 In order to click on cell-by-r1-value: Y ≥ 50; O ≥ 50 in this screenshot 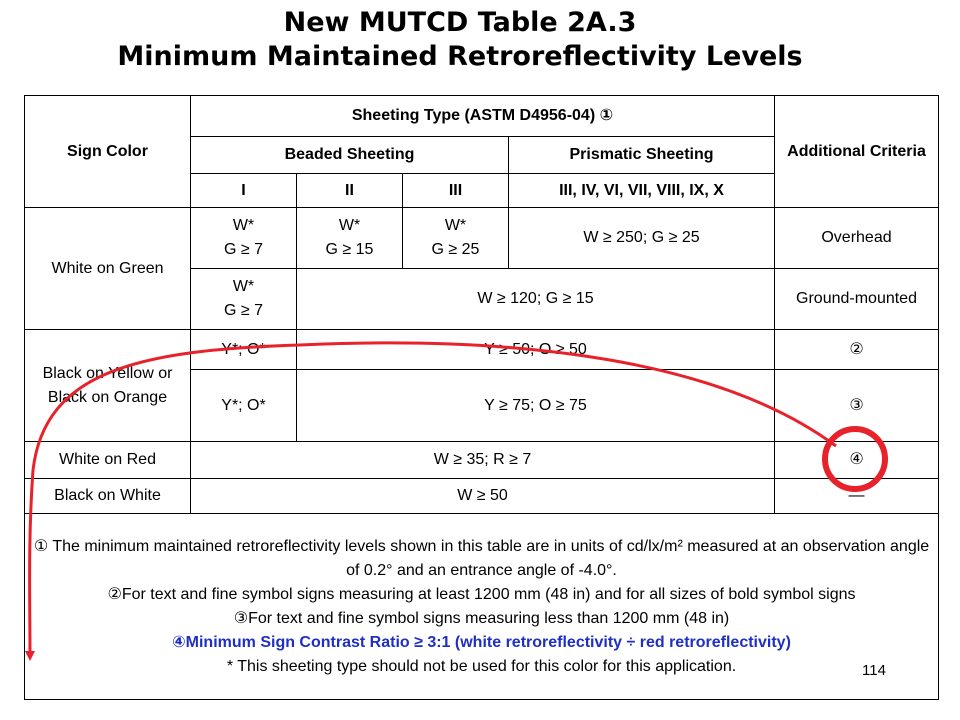, I will do `click(535, 349)`.